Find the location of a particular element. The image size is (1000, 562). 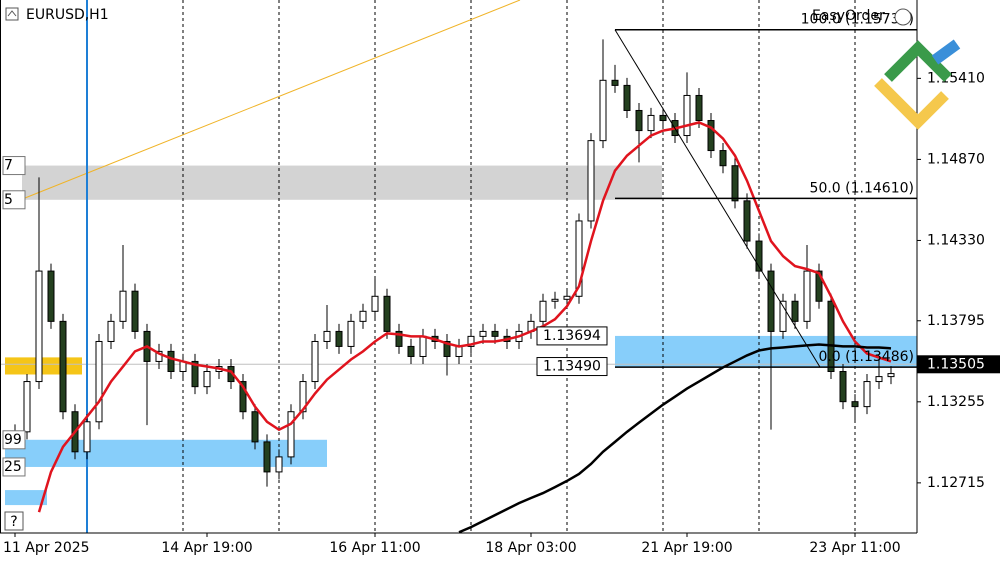

x-tick-label: 11 Apr 2025 is located at coordinates (46, 548).